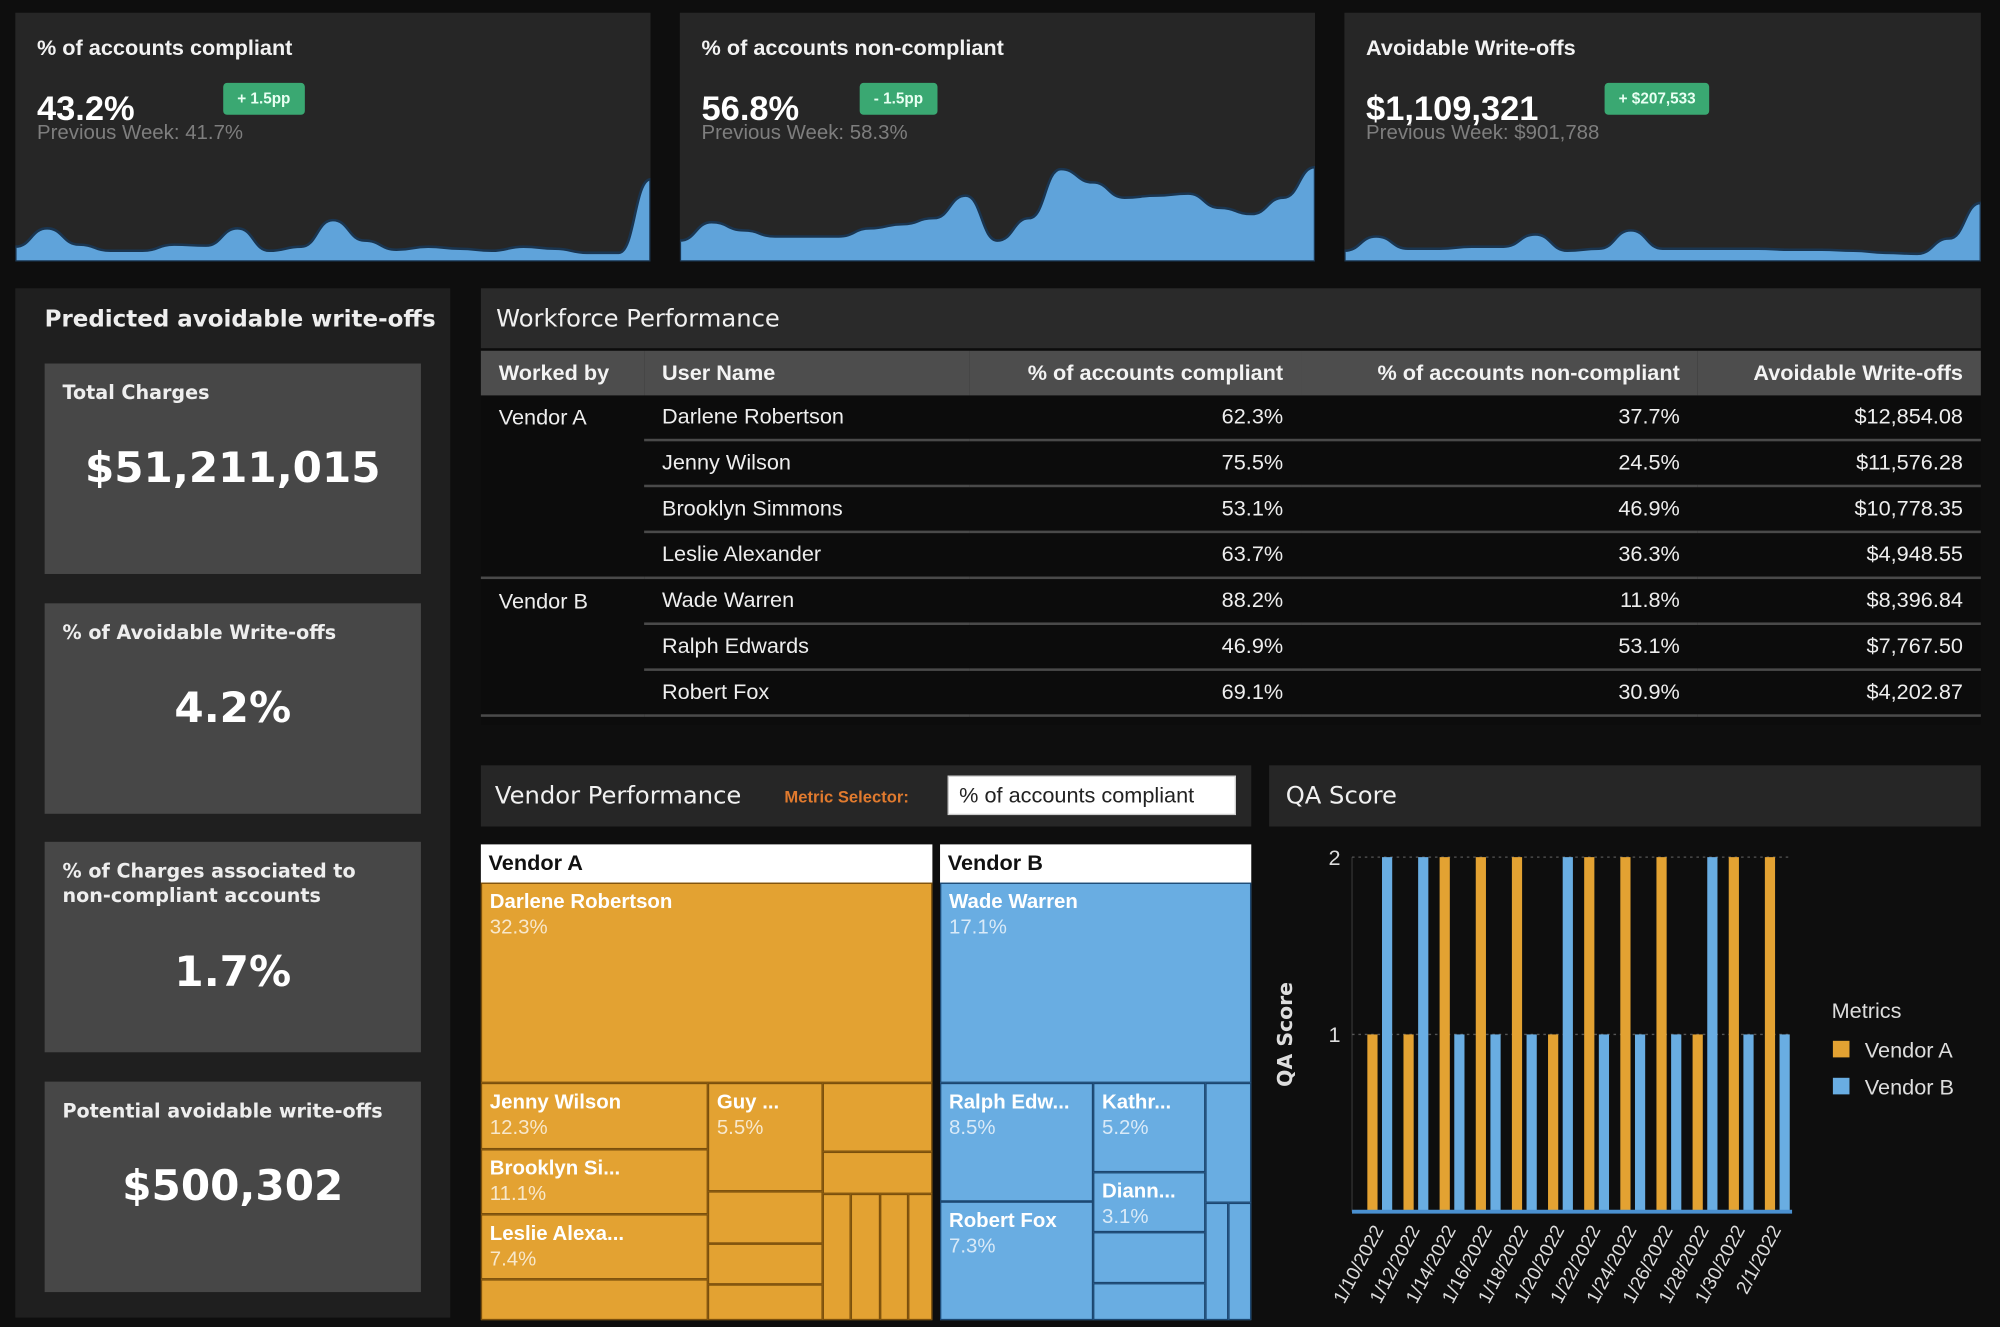 The height and width of the screenshot is (1327, 2000). What do you see at coordinates (1839, 418) in the screenshot?
I see `write-offs-cell: $12,854.08` at bounding box center [1839, 418].